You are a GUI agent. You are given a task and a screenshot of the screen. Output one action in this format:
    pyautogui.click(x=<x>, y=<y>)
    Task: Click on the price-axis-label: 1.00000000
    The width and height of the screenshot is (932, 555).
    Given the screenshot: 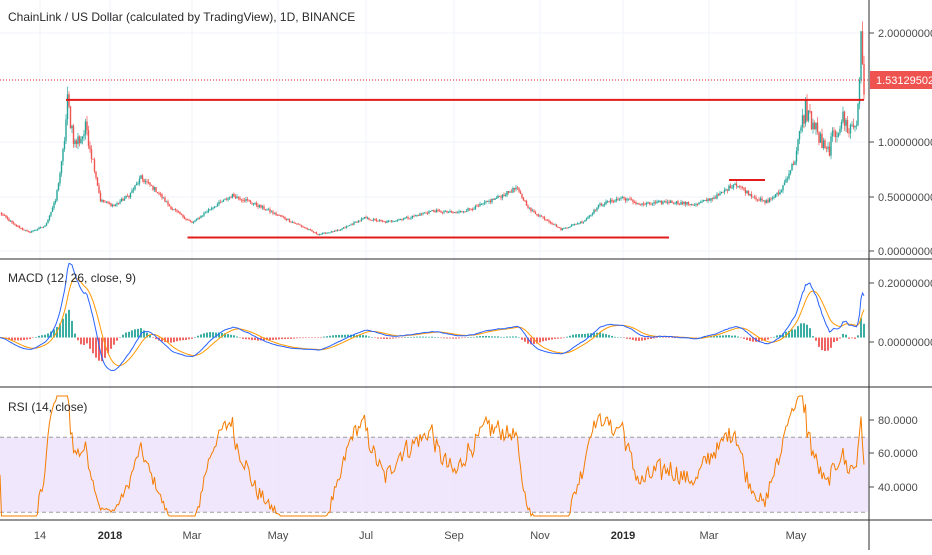 What is the action you would take?
    pyautogui.click(x=905, y=143)
    